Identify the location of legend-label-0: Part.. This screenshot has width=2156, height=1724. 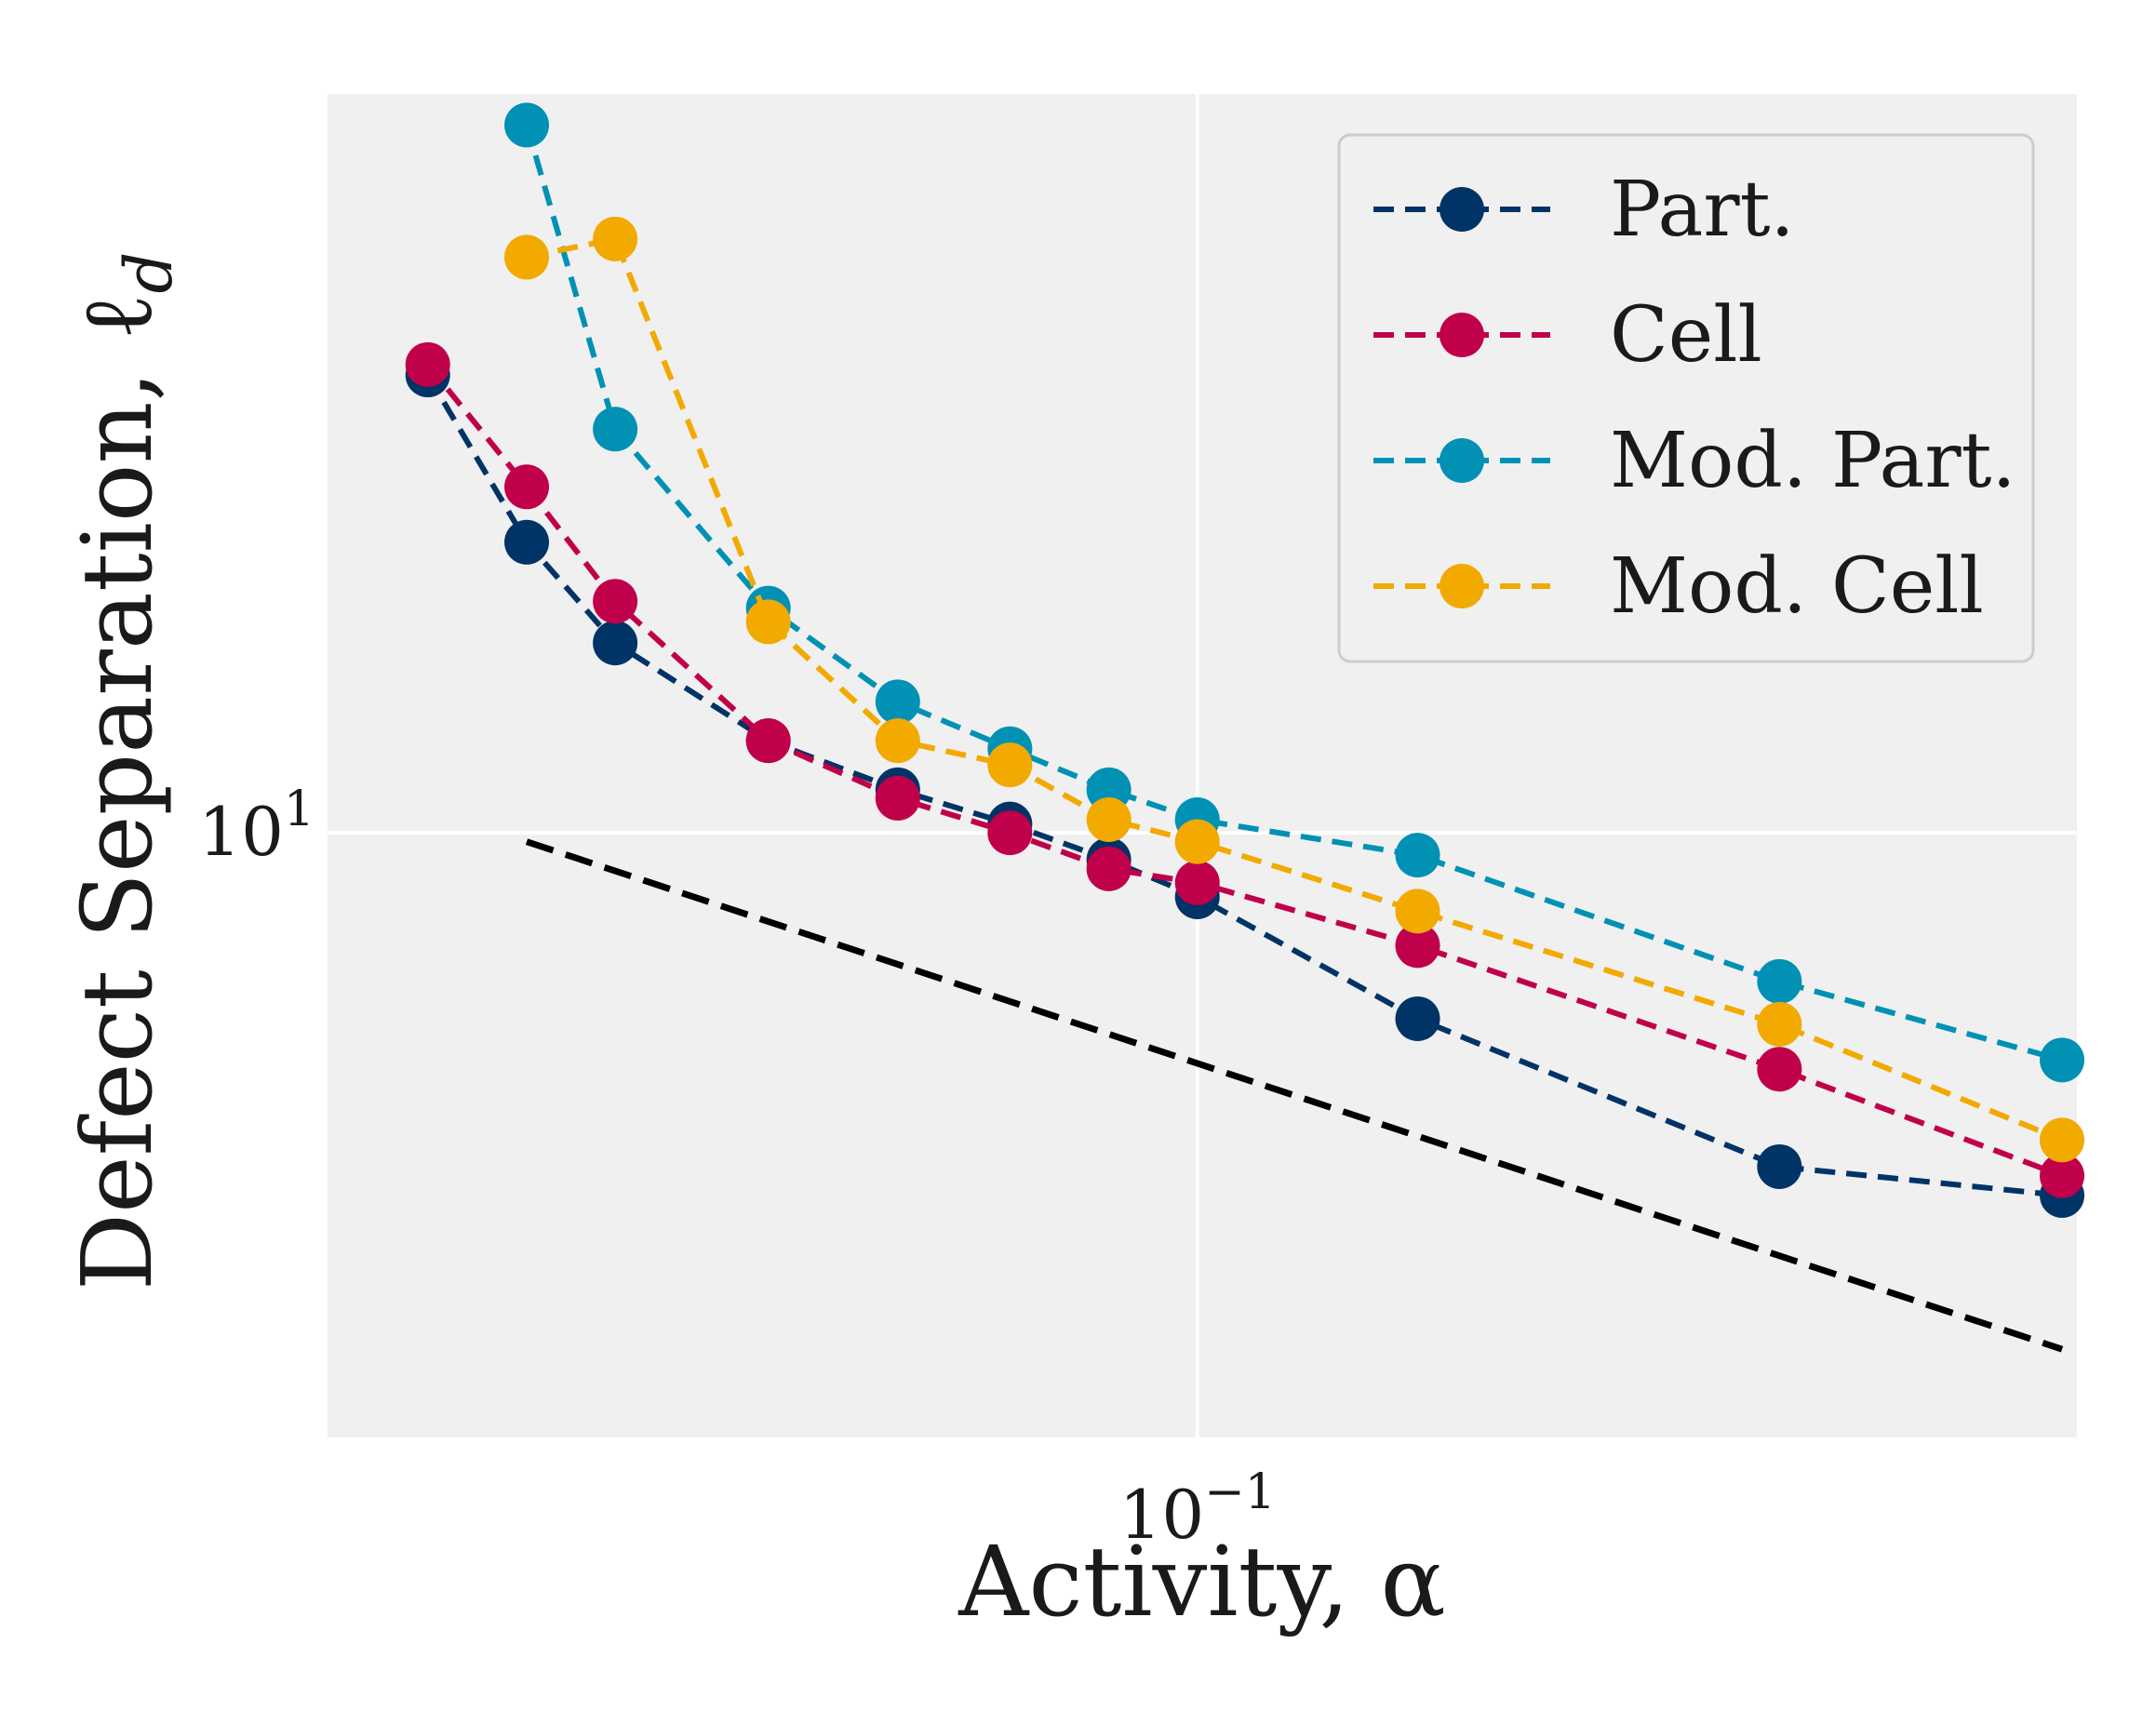
(1702, 210).